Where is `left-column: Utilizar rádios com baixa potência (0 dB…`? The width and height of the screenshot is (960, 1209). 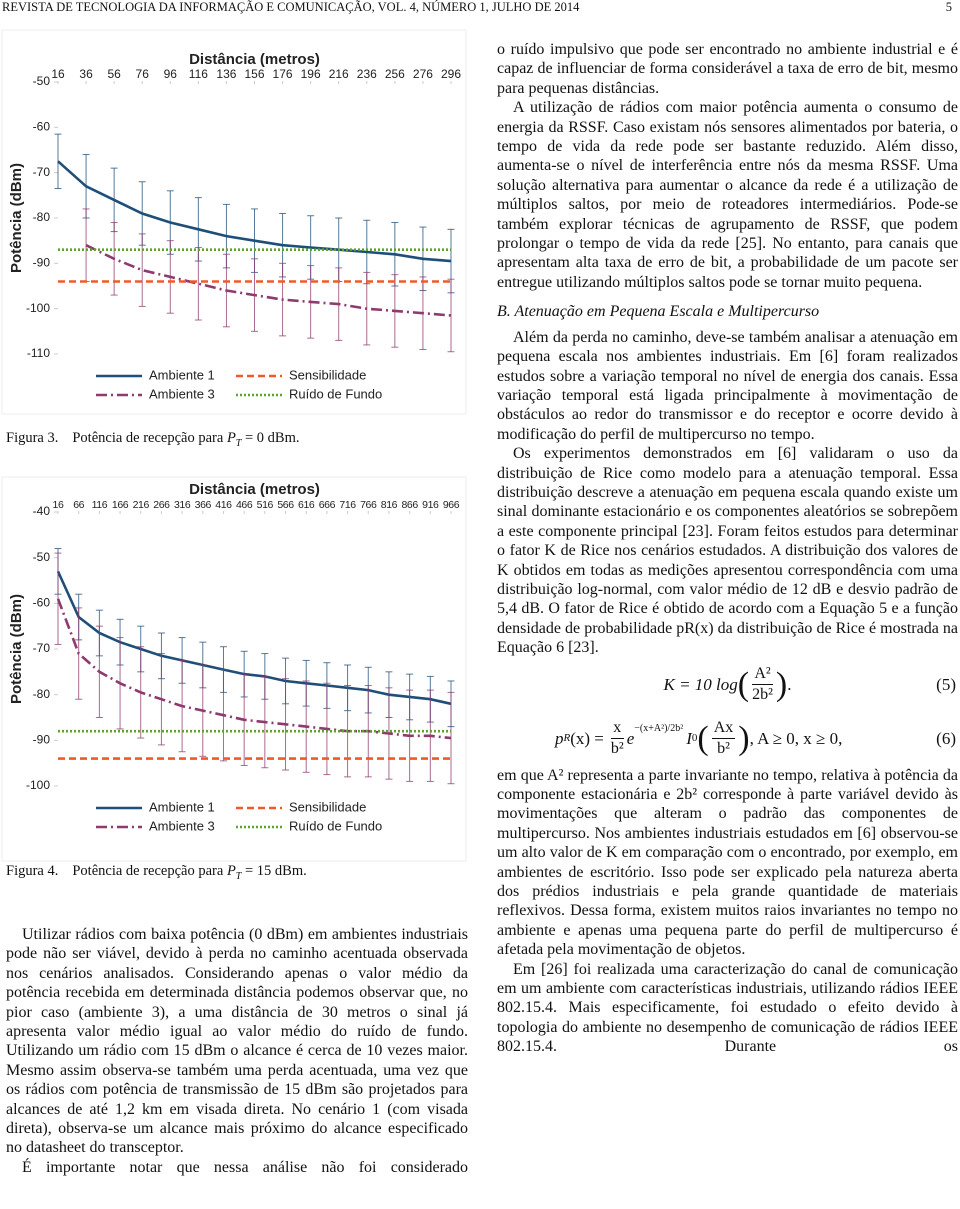 left-column: Utilizar rádios com baixa potência (0 dB… is located at coordinates (237, 1051).